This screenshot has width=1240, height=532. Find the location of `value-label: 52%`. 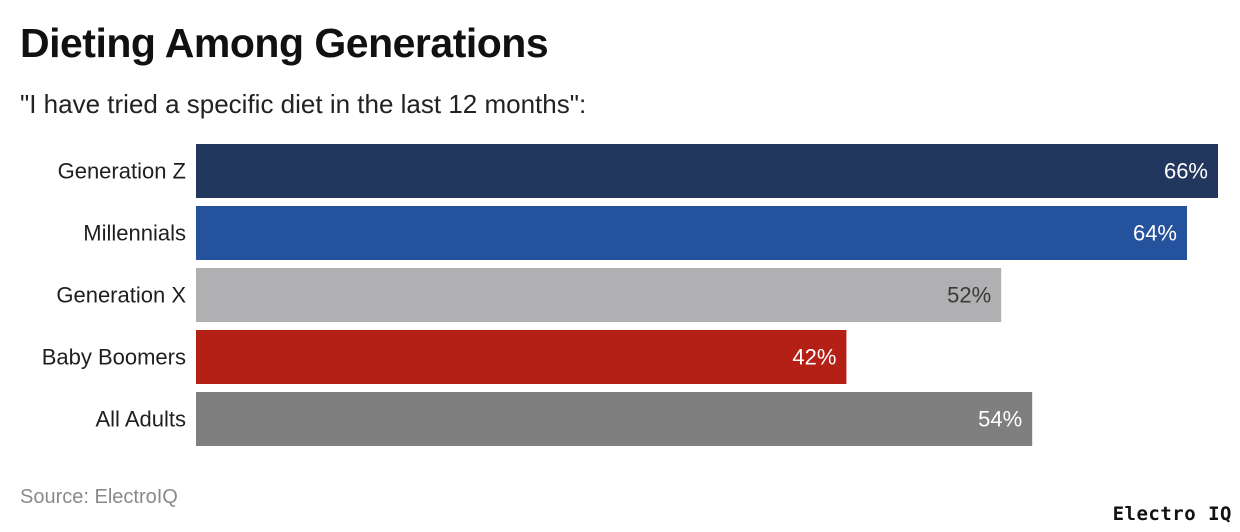

value-label: 52% is located at coordinates (969, 295).